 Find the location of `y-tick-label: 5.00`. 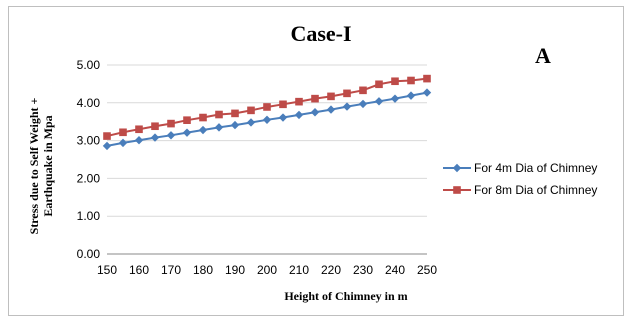

y-tick-label: 5.00 is located at coordinates (89, 65).